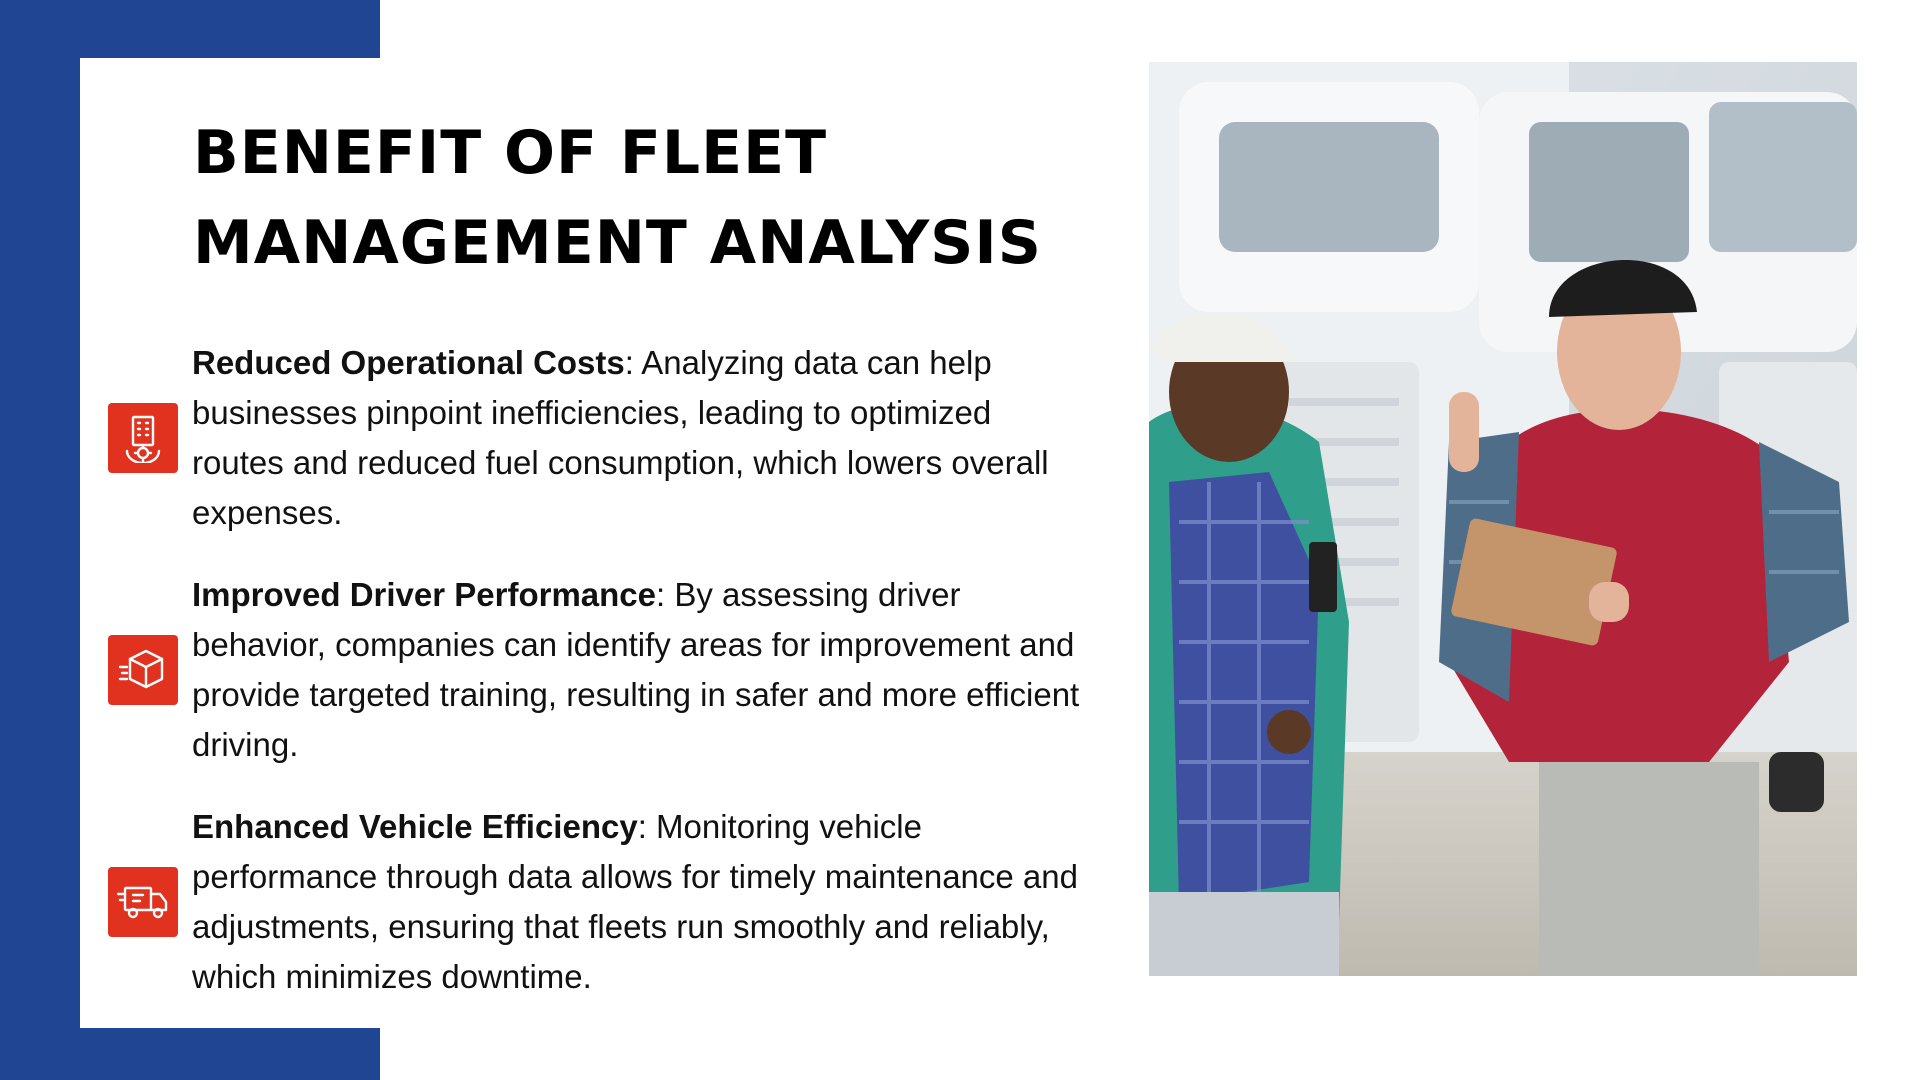  I want to click on title-line-2: MANAGEMENT ANALYSIS, so click(617, 243).